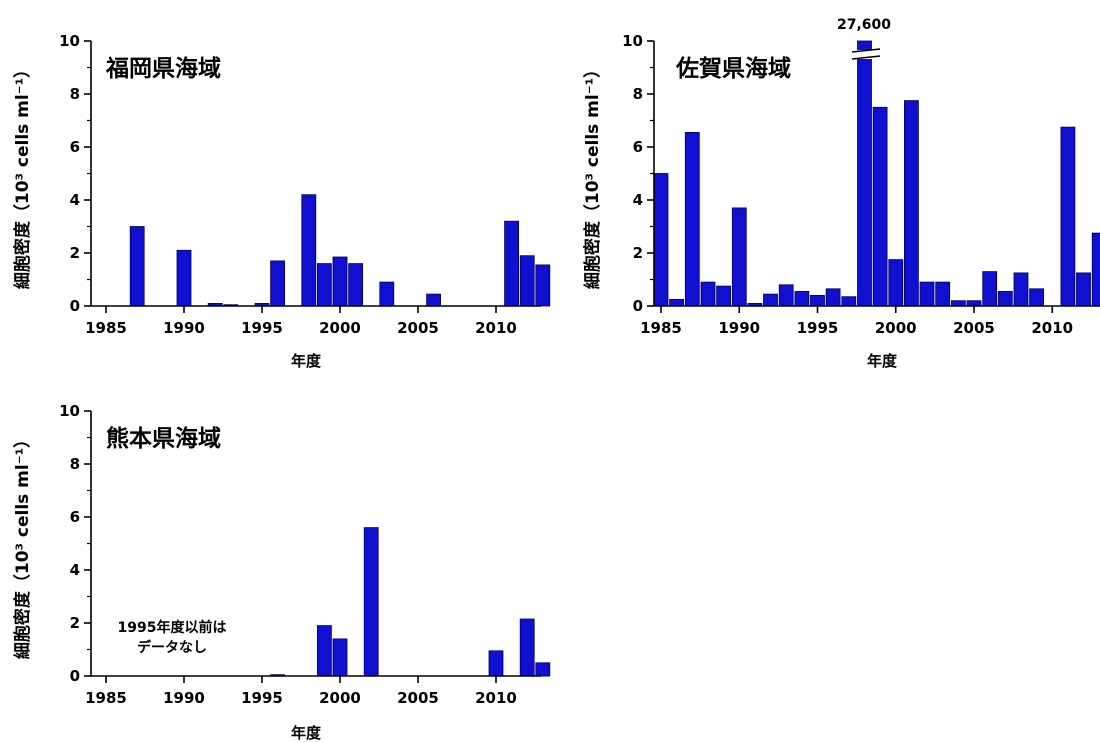  What do you see at coordinates (864, 173) in the screenshot?
I see `bar-1998` at bounding box center [864, 173].